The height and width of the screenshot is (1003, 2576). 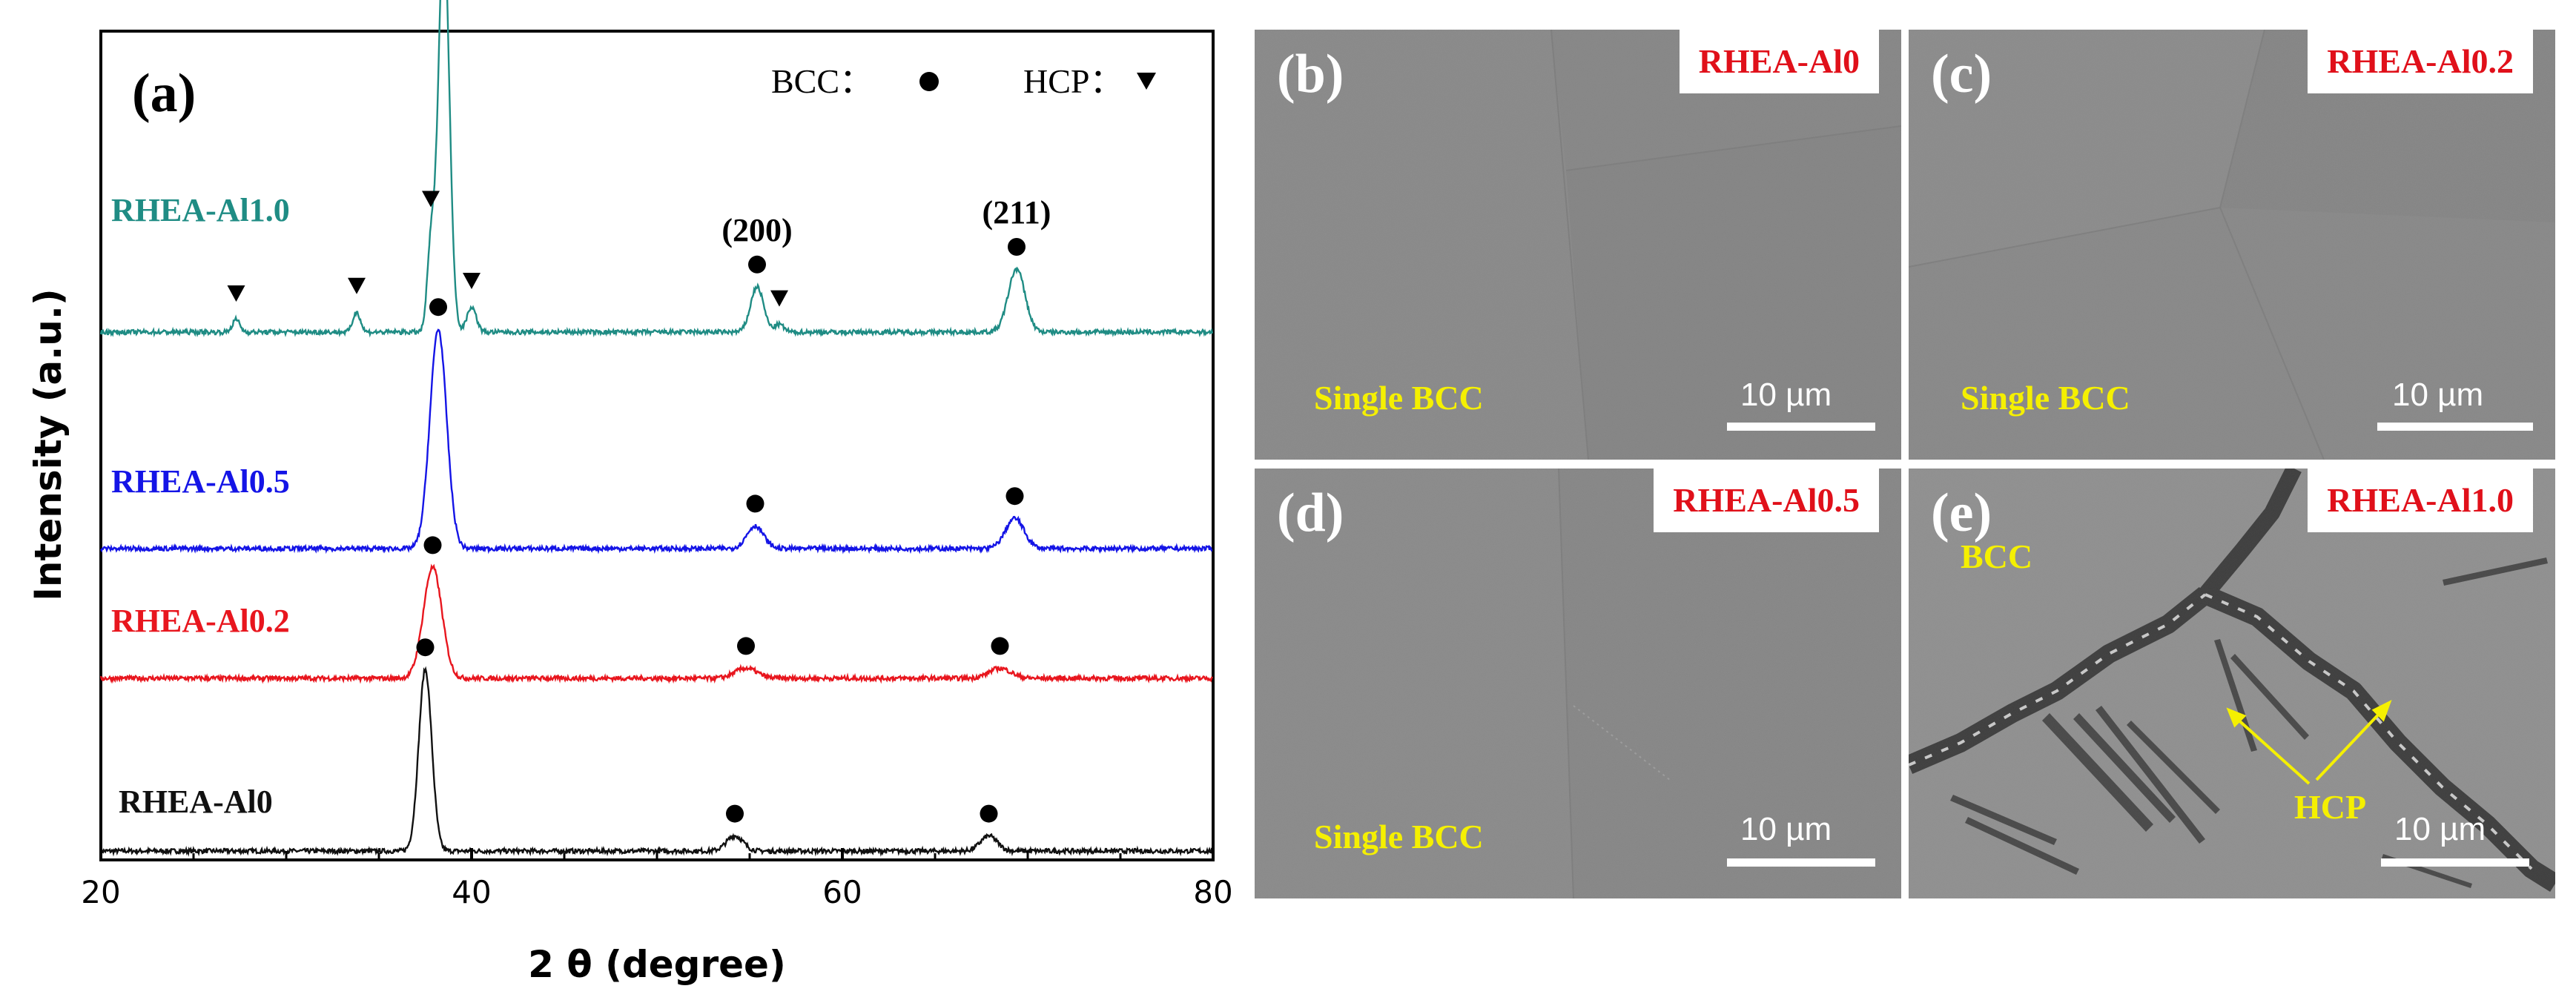 I want to click on panel-label-d: (d), so click(x=1310, y=513).